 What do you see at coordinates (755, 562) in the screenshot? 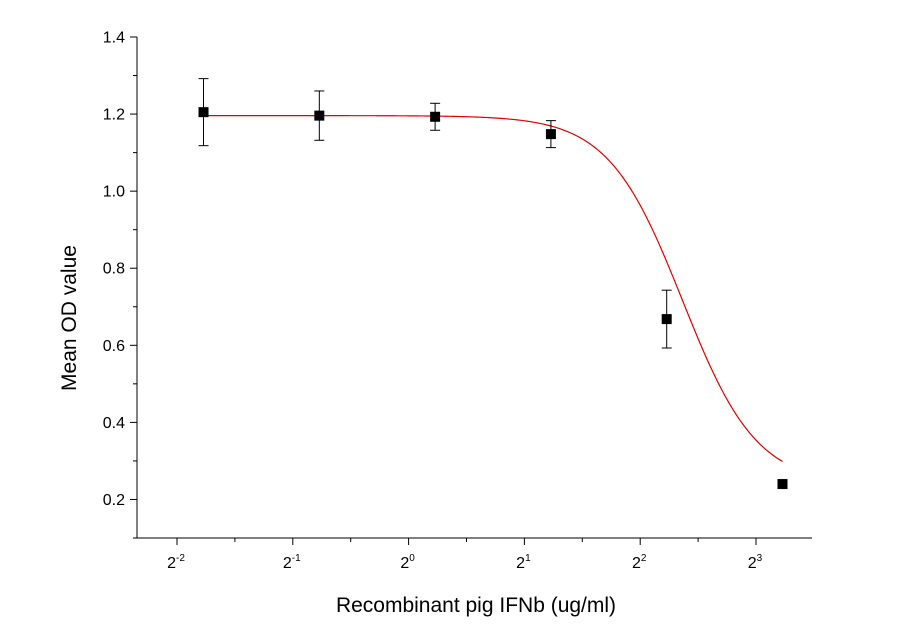
I see `x-tick-label: 23` at bounding box center [755, 562].